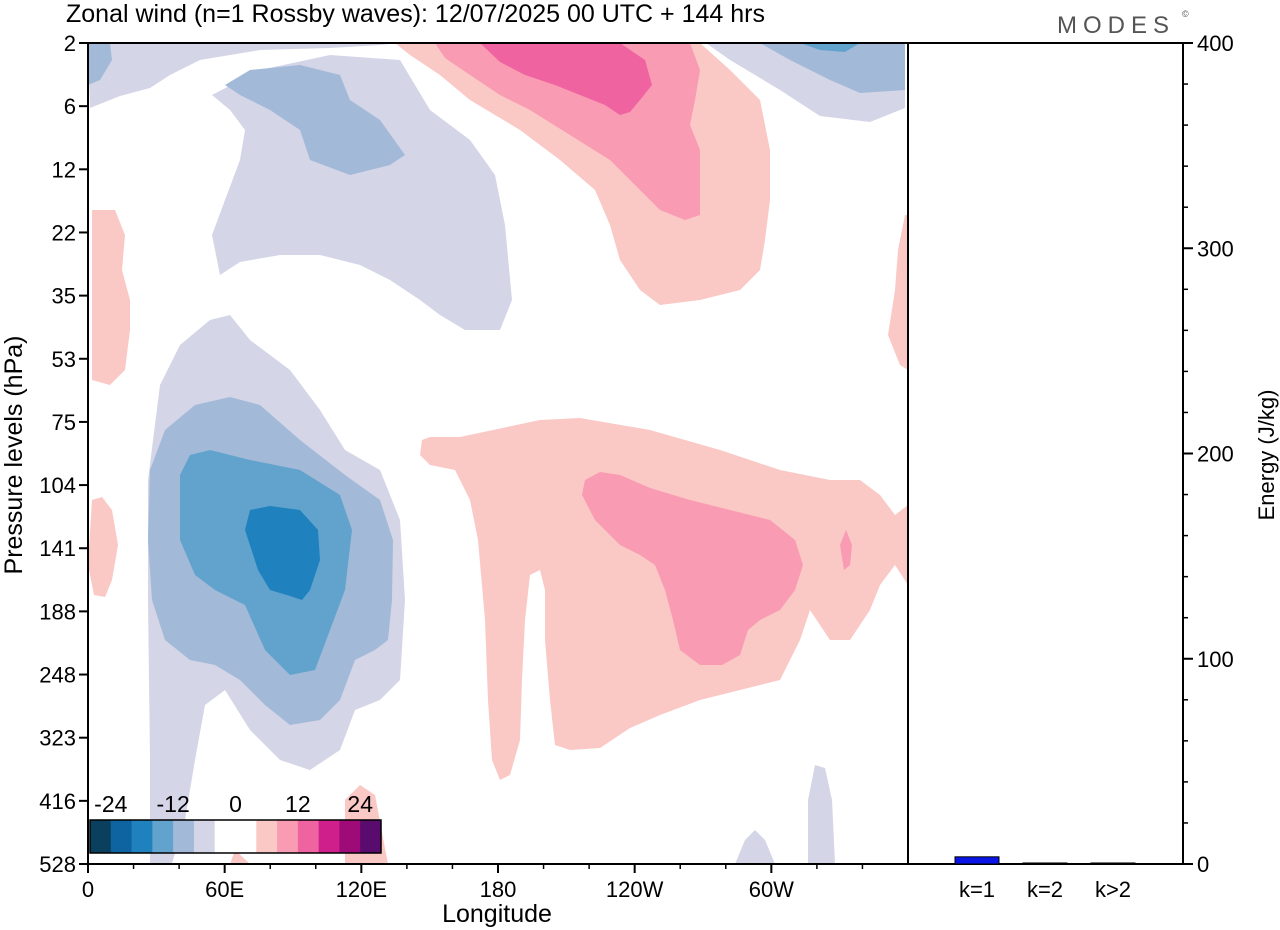  I want to click on x-axis: 0 60E 120E 180 120W 60W, so click(473, 883).